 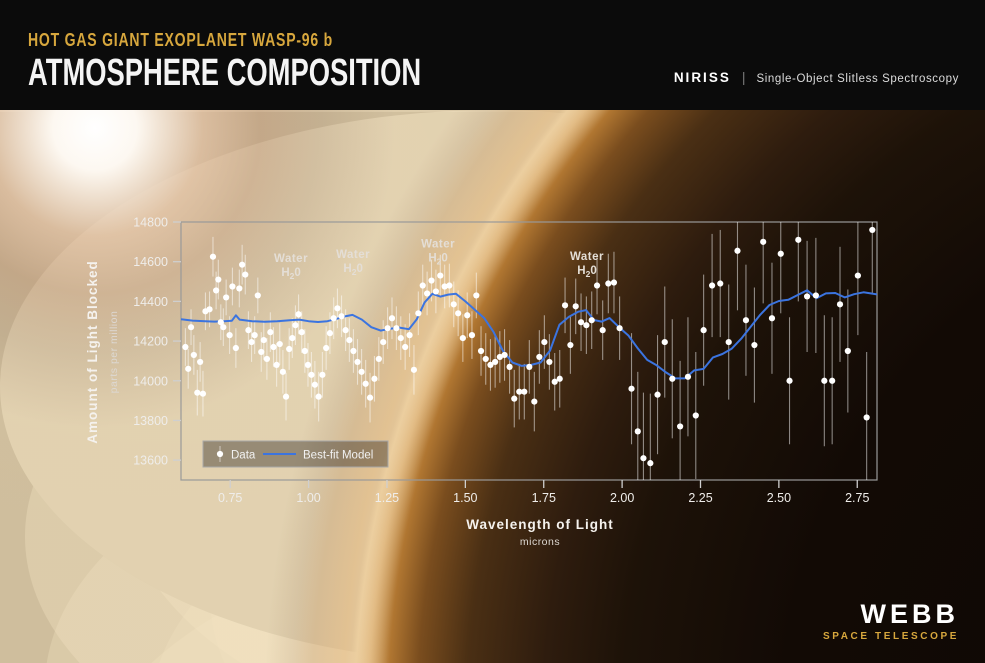 I want to click on svg-text: 1.50, so click(x=465, y=498).